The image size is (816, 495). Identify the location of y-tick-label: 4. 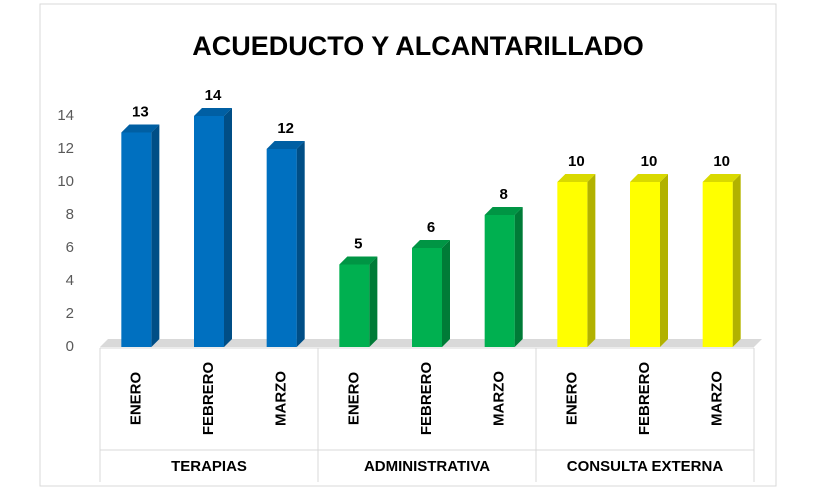
(70, 280).